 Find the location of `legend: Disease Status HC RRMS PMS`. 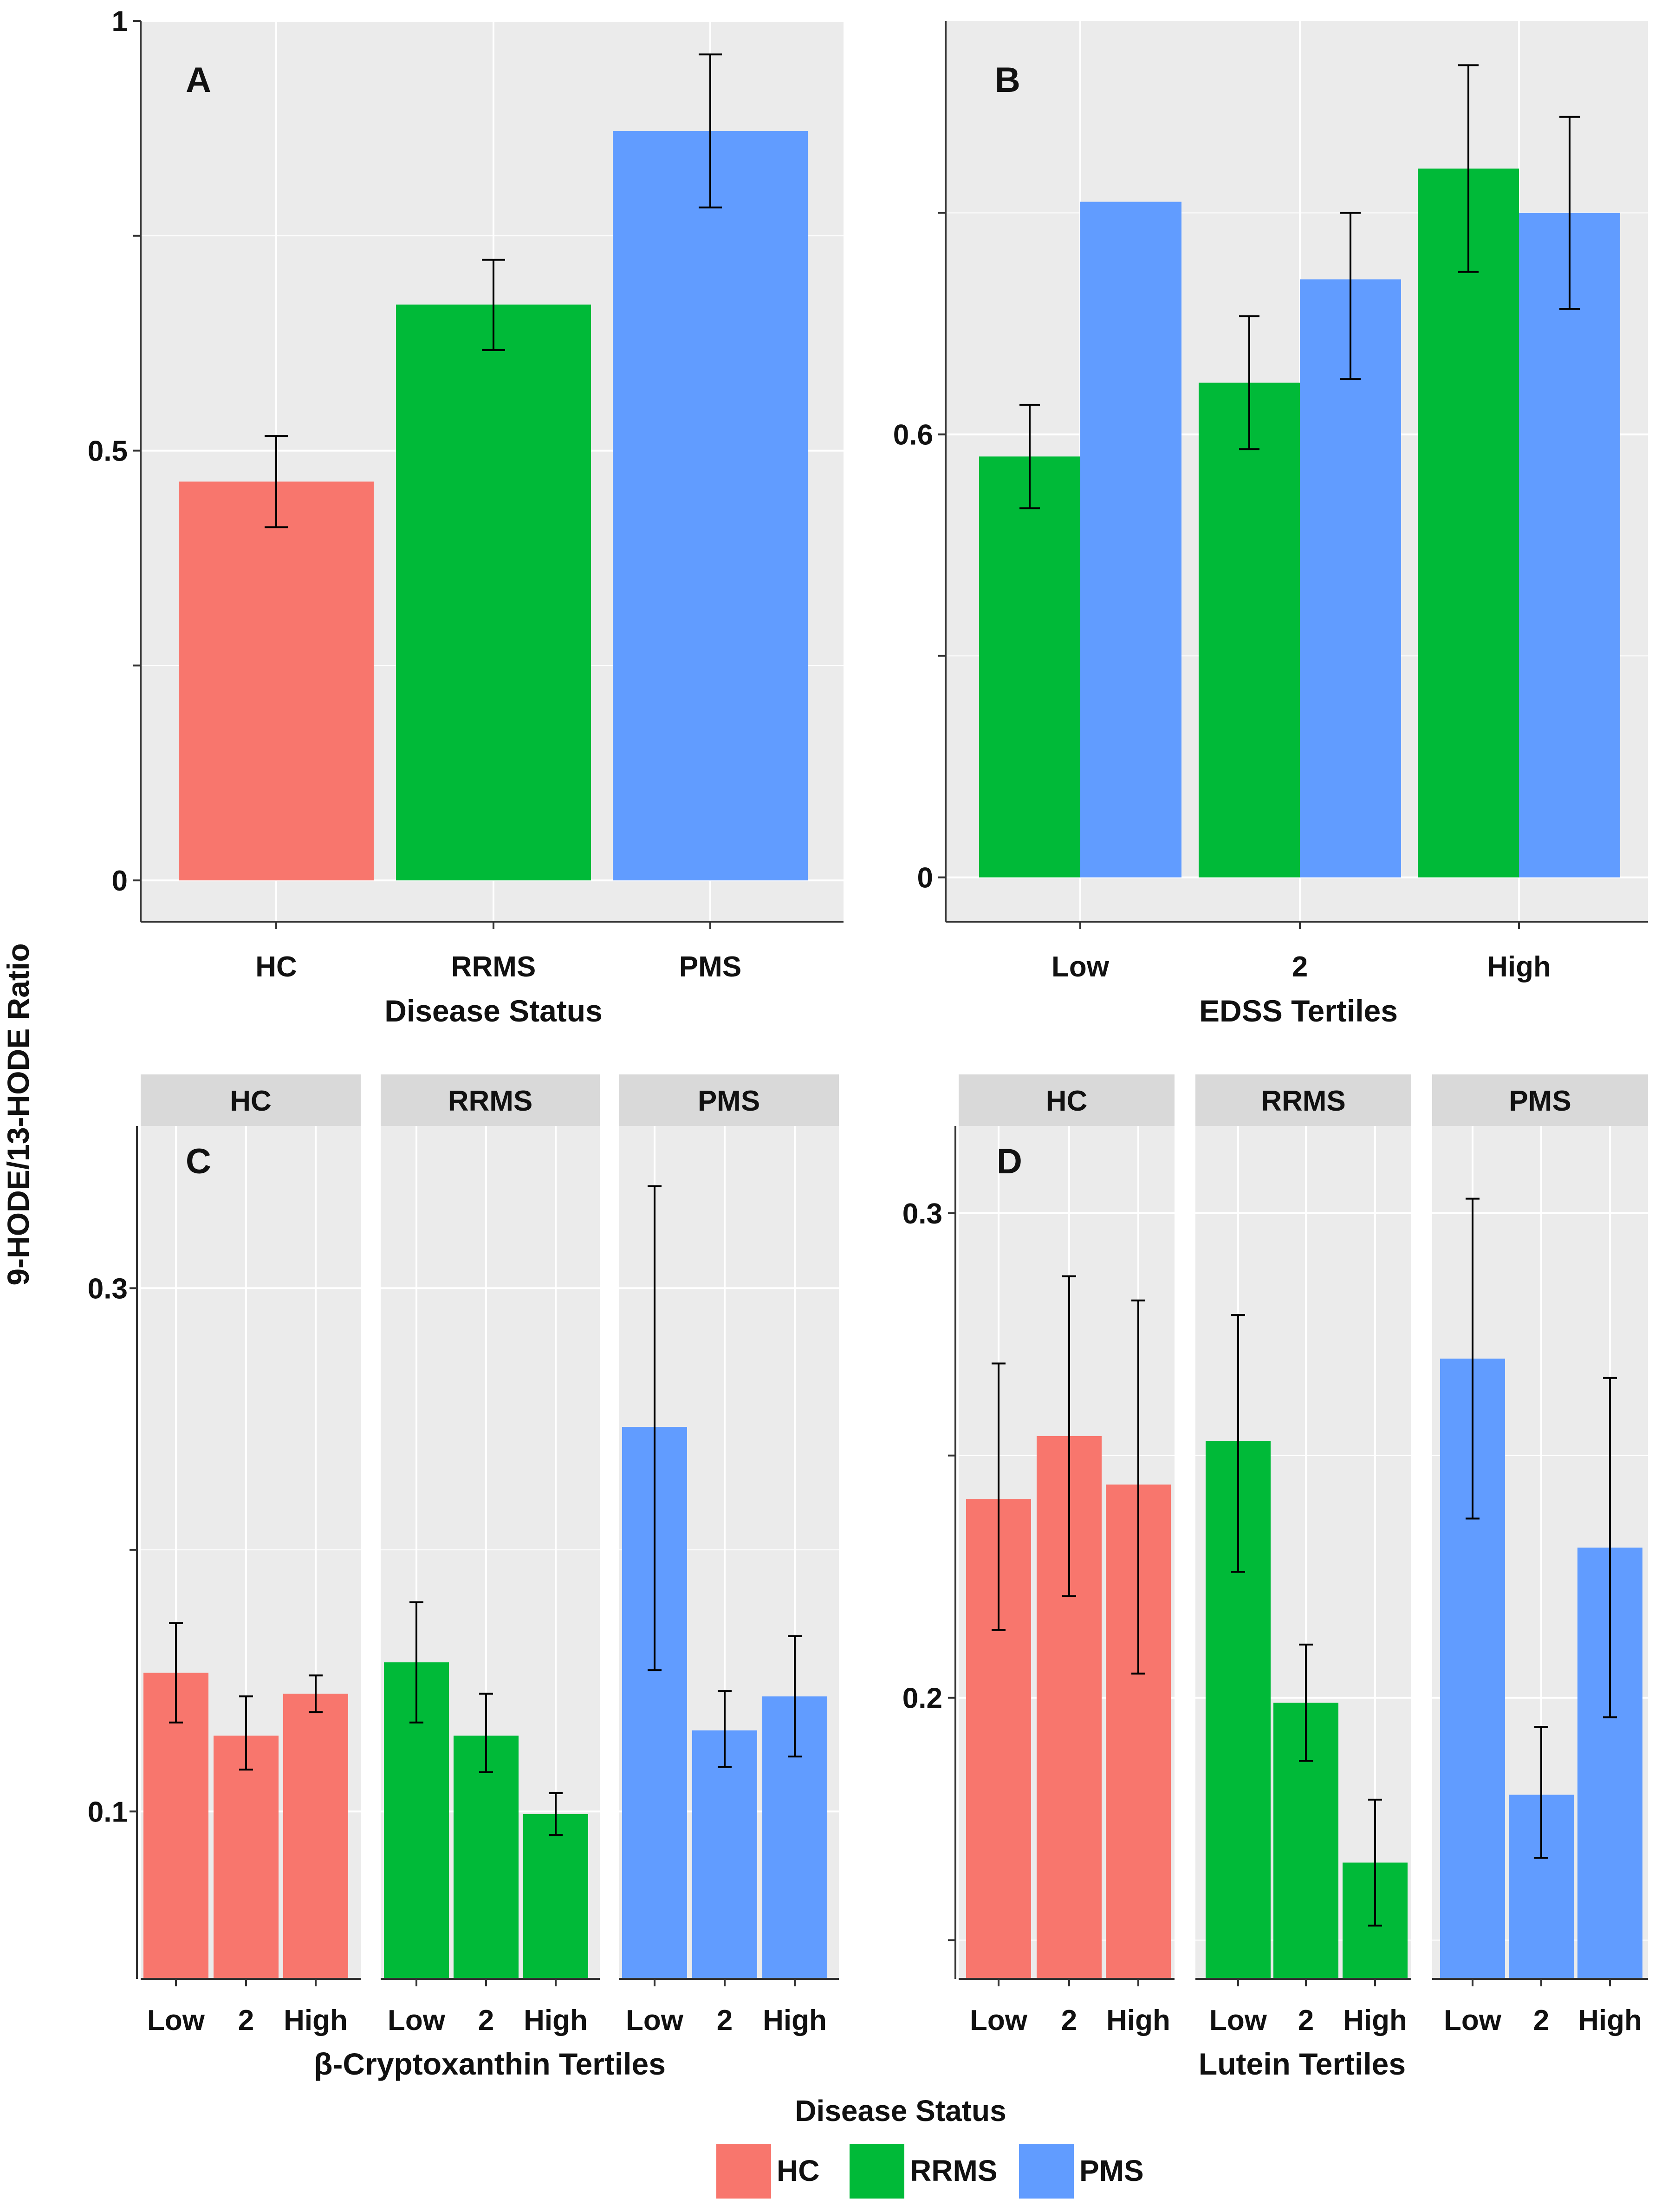

legend: Disease Status HC RRMS PMS is located at coordinates (930, 2146).